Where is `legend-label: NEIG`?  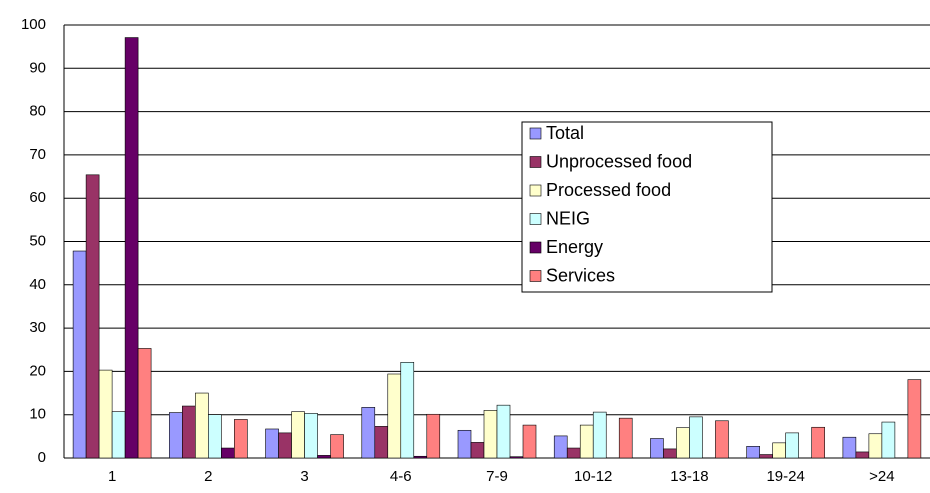 legend-label: NEIG is located at coordinates (568, 218).